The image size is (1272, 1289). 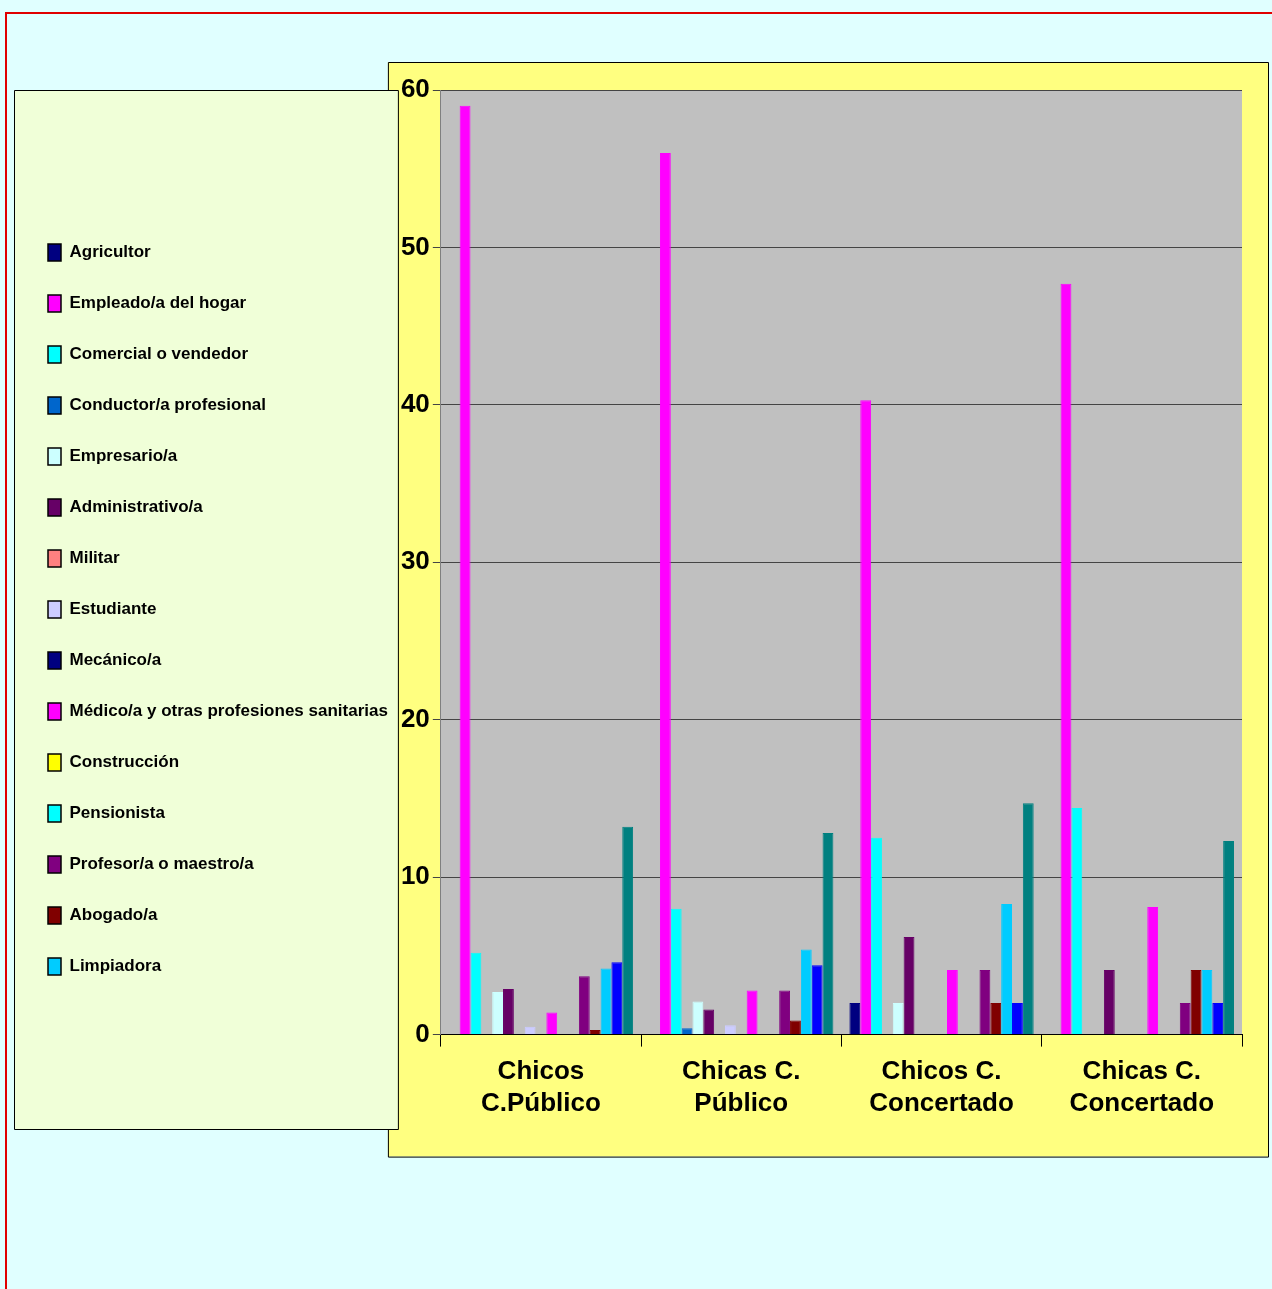 What do you see at coordinates (941, 1086) in the screenshot?
I see `x-tick-label: Chicos C. Concertado` at bounding box center [941, 1086].